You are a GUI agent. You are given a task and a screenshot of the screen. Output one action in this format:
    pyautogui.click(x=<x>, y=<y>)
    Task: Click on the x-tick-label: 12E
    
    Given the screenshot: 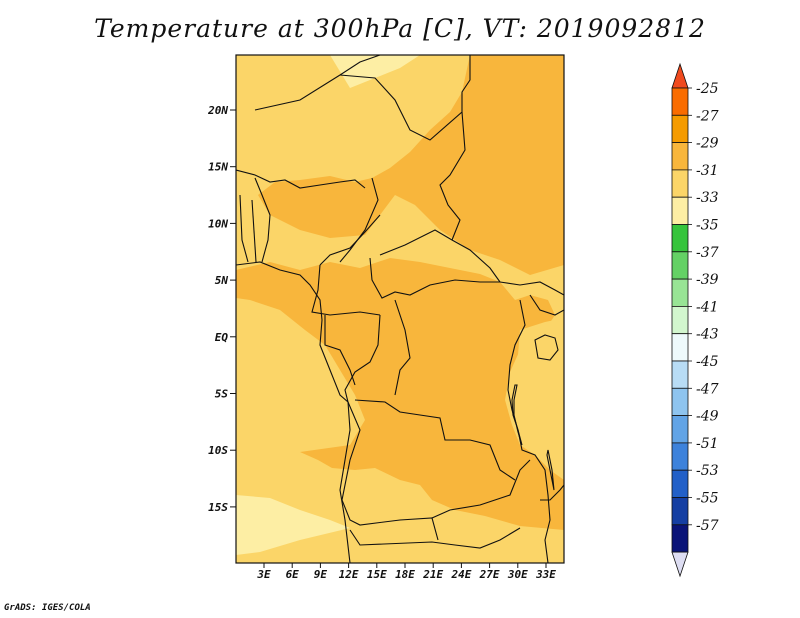 What is the action you would take?
    pyautogui.click(x=349, y=574)
    